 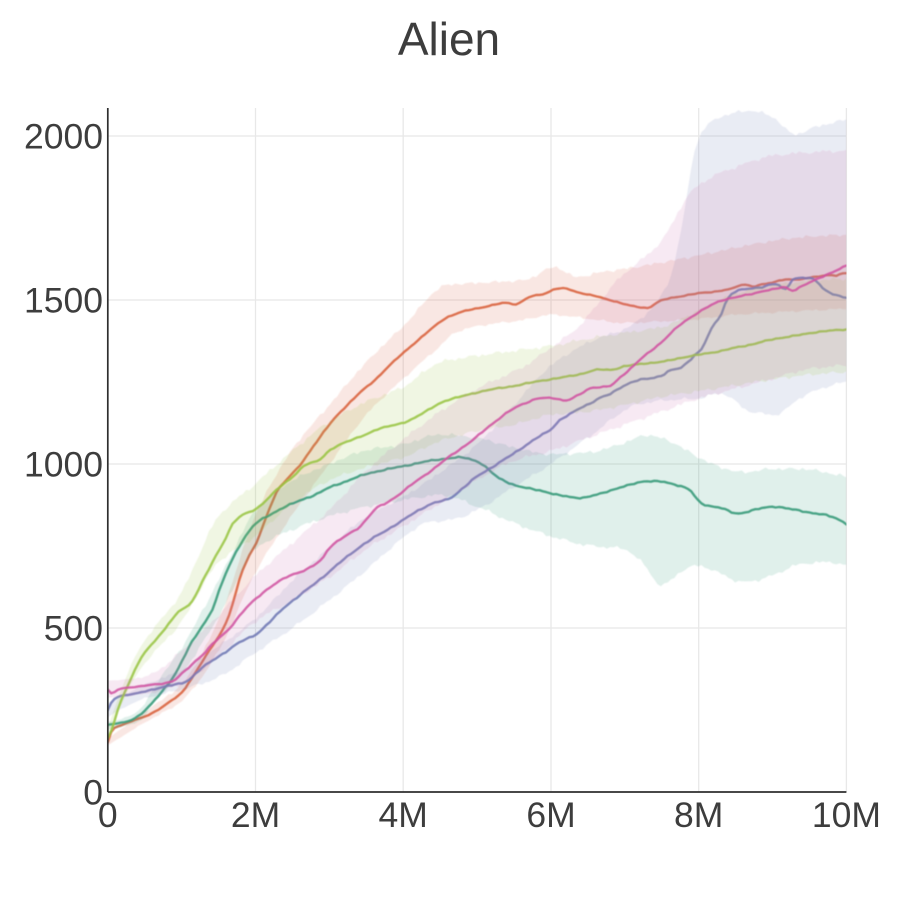 What do you see at coordinates (255, 815) in the screenshot?
I see `svg-text: 2M` at bounding box center [255, 815].